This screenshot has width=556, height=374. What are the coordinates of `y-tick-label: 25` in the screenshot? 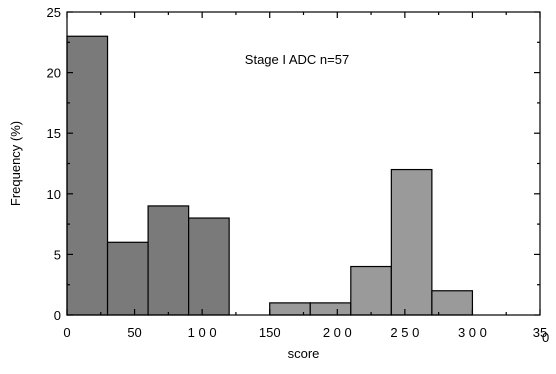 It's located at (54, 12).